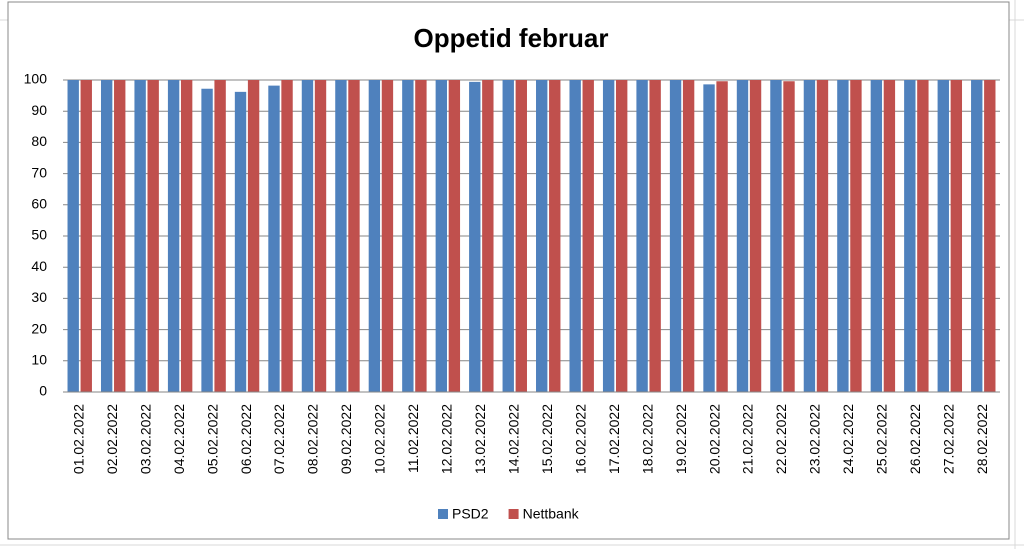  I want to click on x-tick-label: 15.02.2022, so click(547, 439).